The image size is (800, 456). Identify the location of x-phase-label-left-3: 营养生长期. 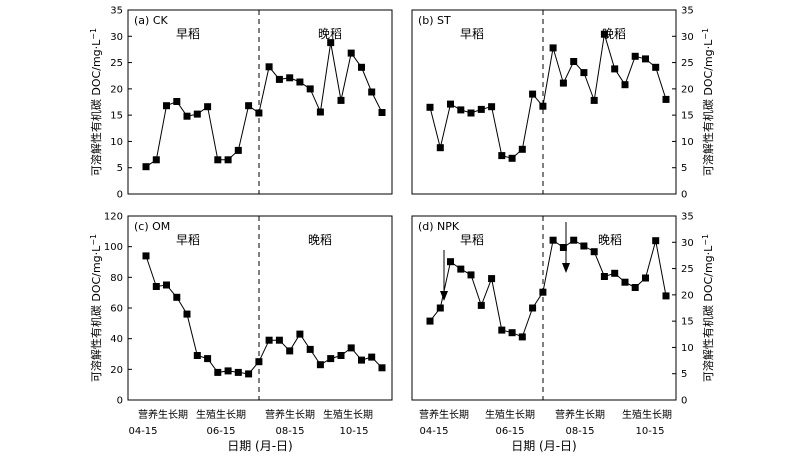
(290, 414).